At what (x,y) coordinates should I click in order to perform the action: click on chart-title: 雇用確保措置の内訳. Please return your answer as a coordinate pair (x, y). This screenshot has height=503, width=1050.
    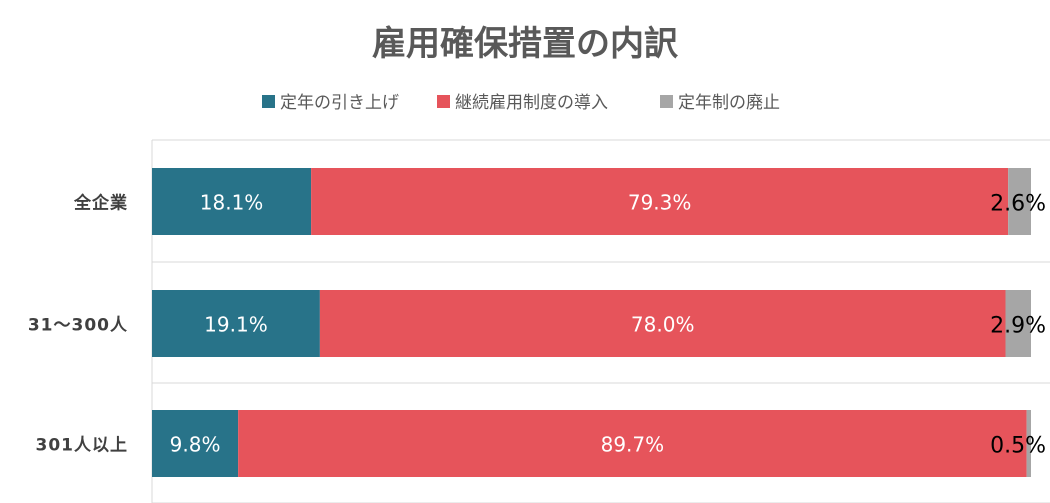
    Looking at the image, I should click on (525, 44).